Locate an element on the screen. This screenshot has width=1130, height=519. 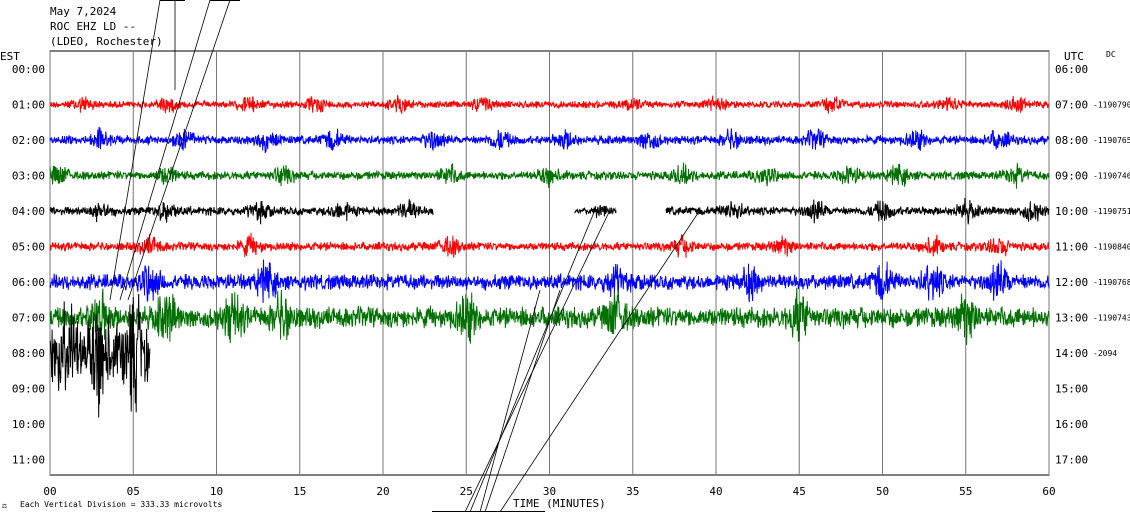
utc-hour-label: 08:00 is located at coordinates (1071, 140).